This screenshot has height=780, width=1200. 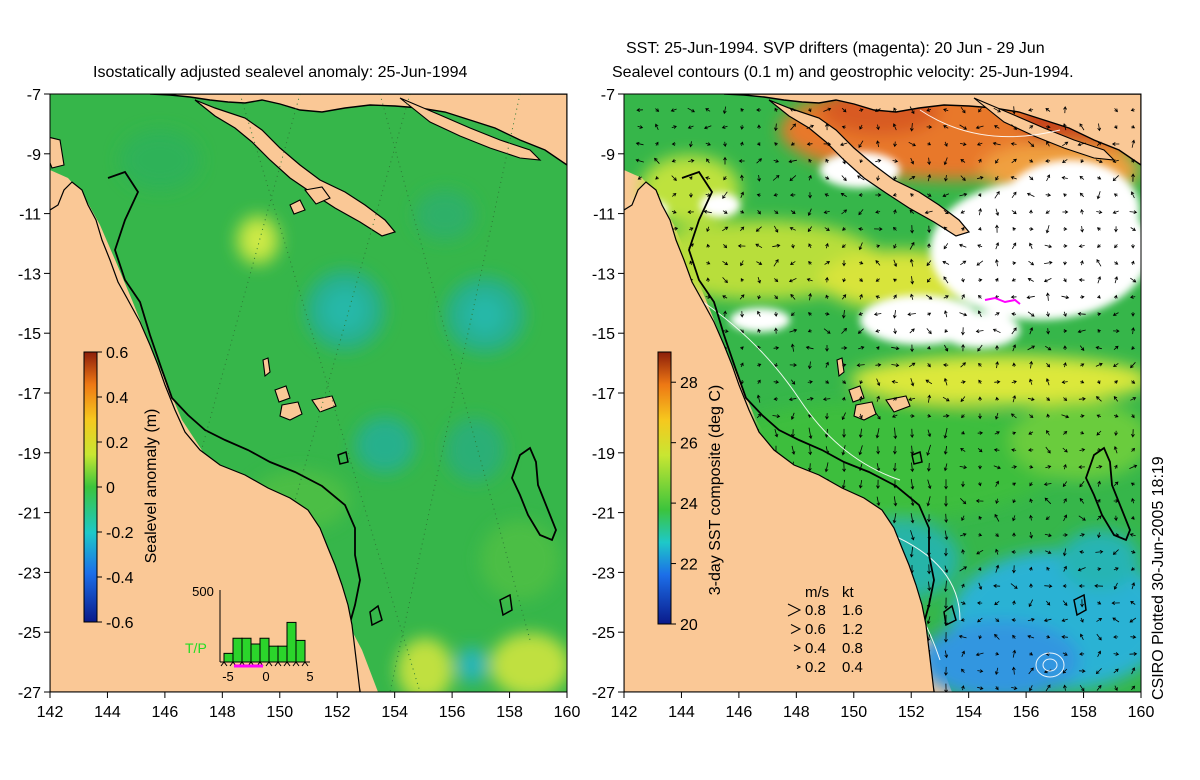 I want to click on right-reef-contour, so click(x=999, y=538).